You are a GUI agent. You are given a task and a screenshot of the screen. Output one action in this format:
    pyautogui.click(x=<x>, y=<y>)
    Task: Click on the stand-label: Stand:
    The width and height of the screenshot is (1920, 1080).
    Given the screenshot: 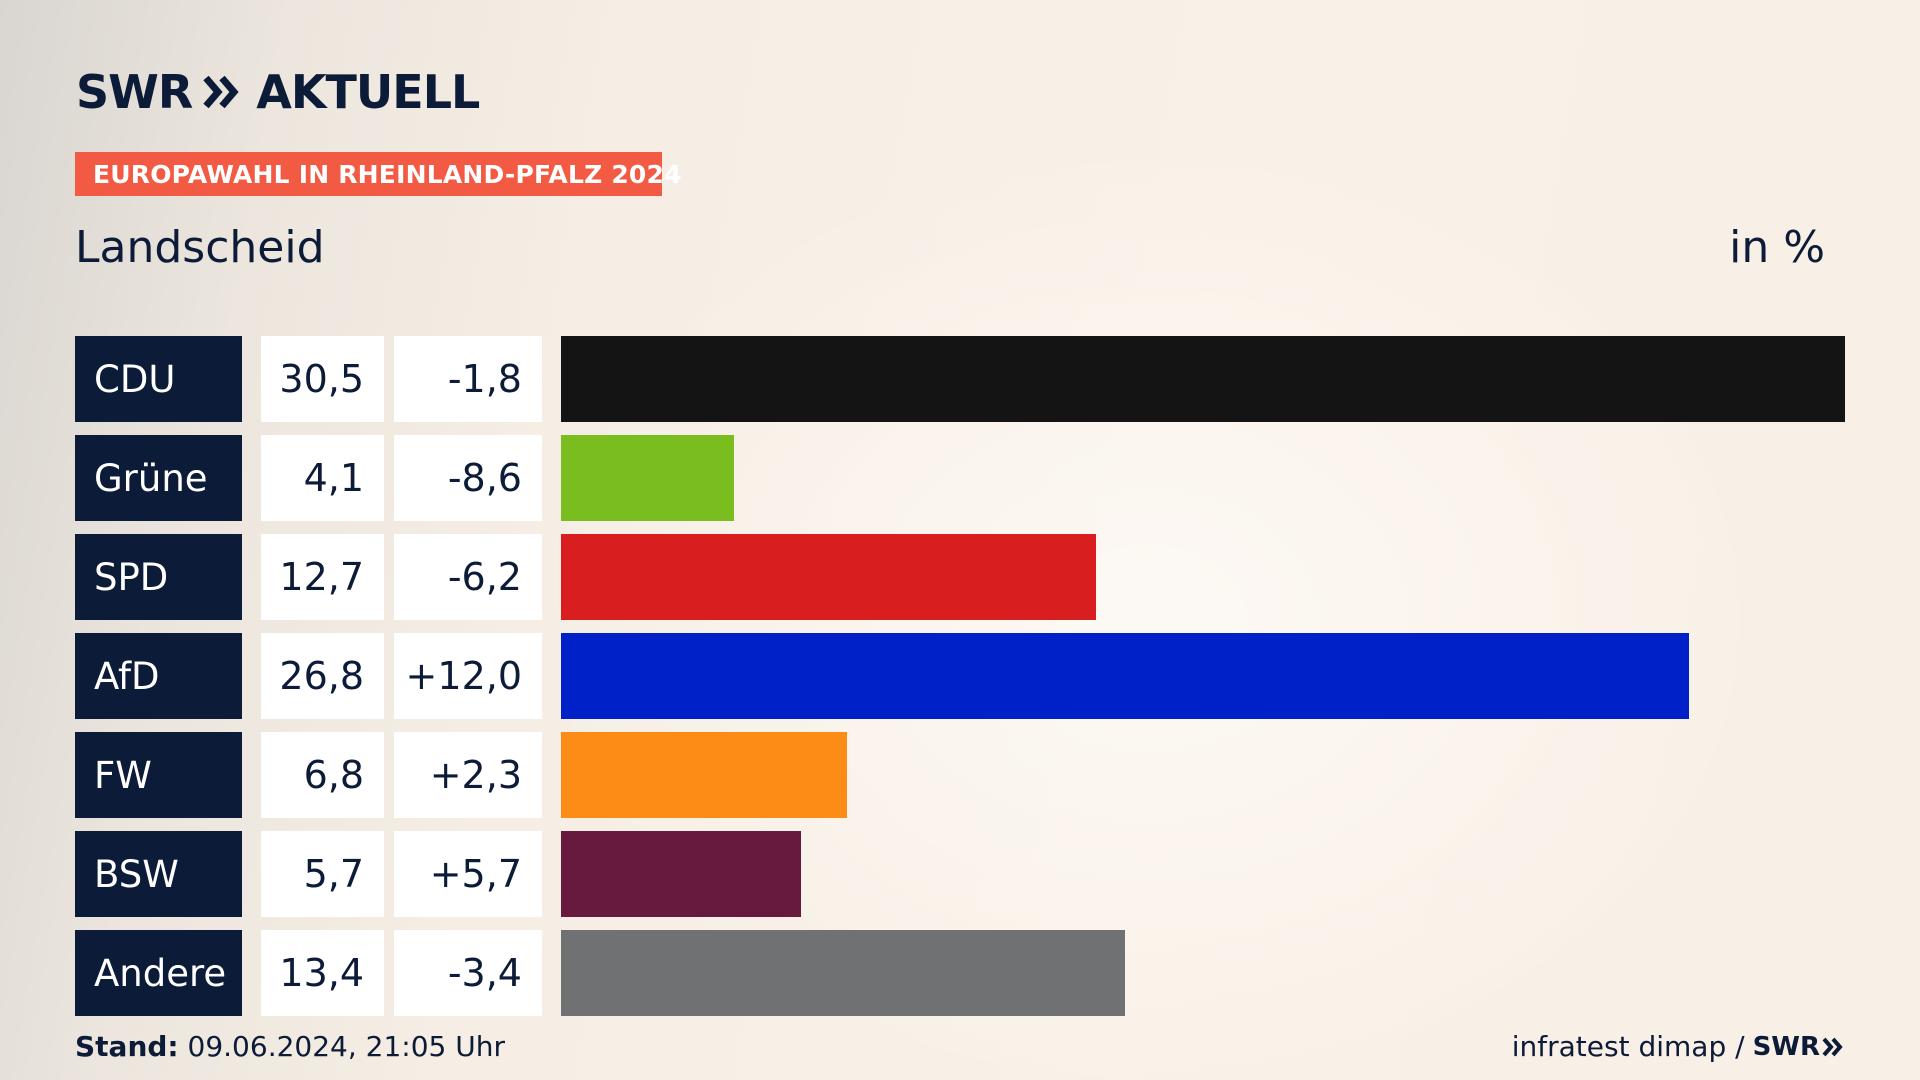 What is the action you would take?
    pyautogui.click(x=127, y=1046)
    